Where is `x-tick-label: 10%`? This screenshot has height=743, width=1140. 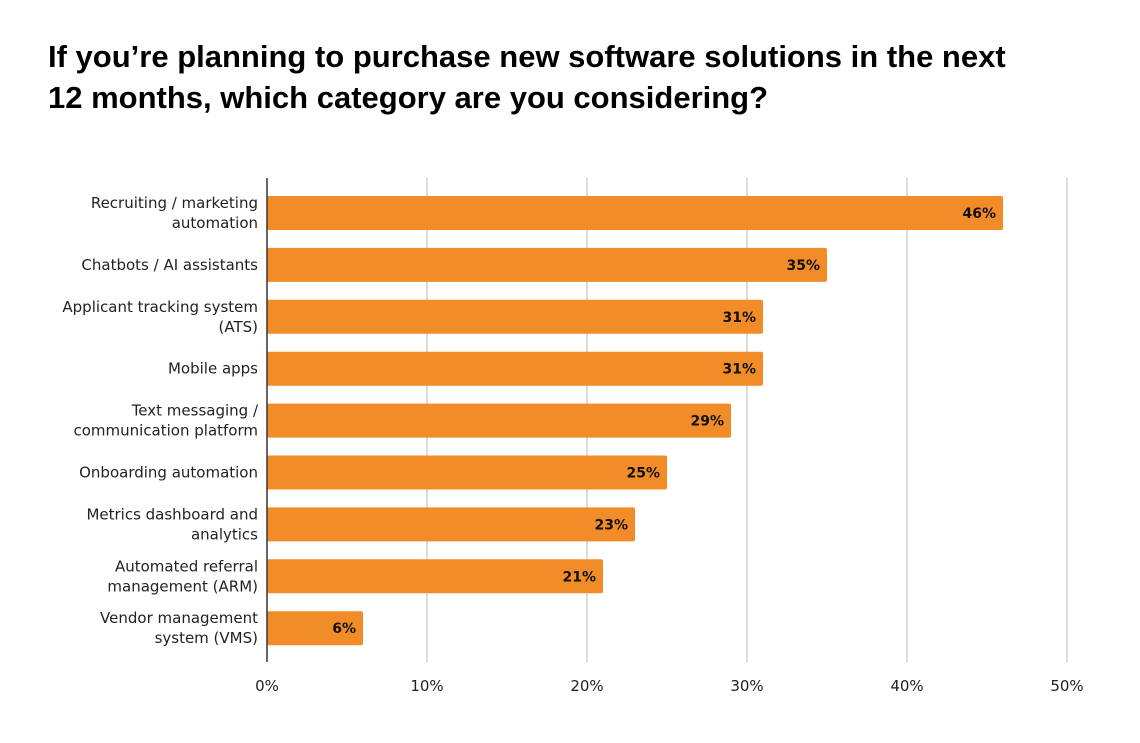
x-tick-label: 10% is located at coordinates (426, 686).